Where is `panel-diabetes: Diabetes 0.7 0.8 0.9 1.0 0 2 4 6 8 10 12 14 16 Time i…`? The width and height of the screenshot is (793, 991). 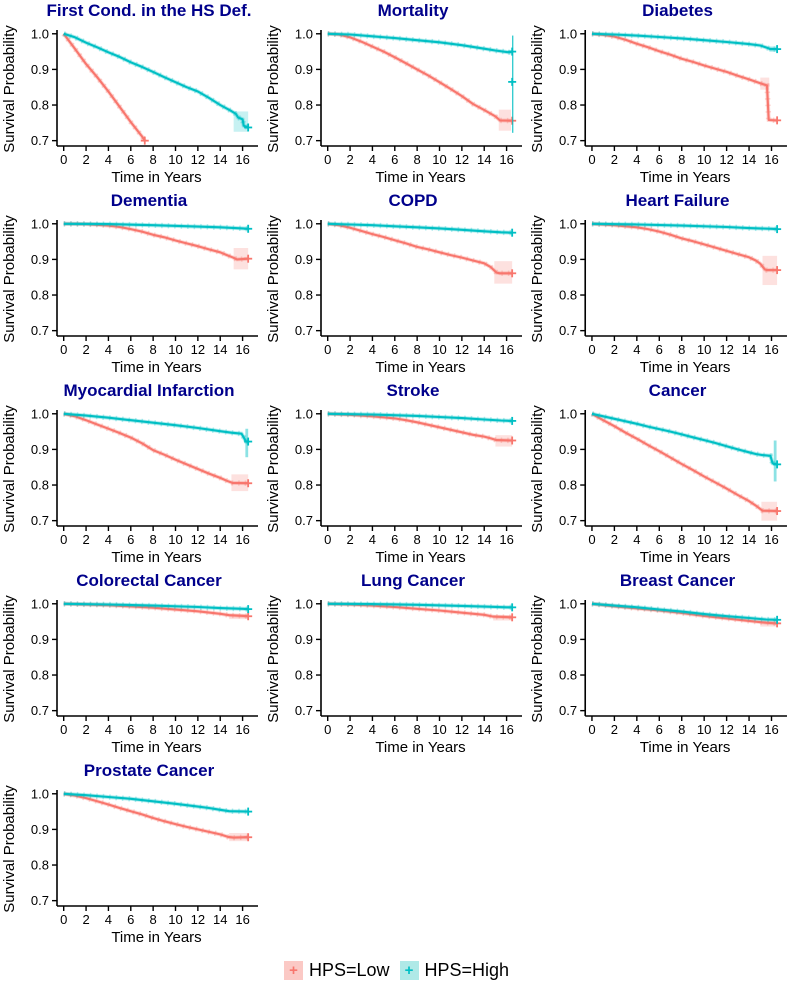 panel-diabetes: Diabetes 0.7 0.8 0.9 1.0 0 2 4 6 8 10 12 14 16 Time i… is located at coordinates (660, 95).